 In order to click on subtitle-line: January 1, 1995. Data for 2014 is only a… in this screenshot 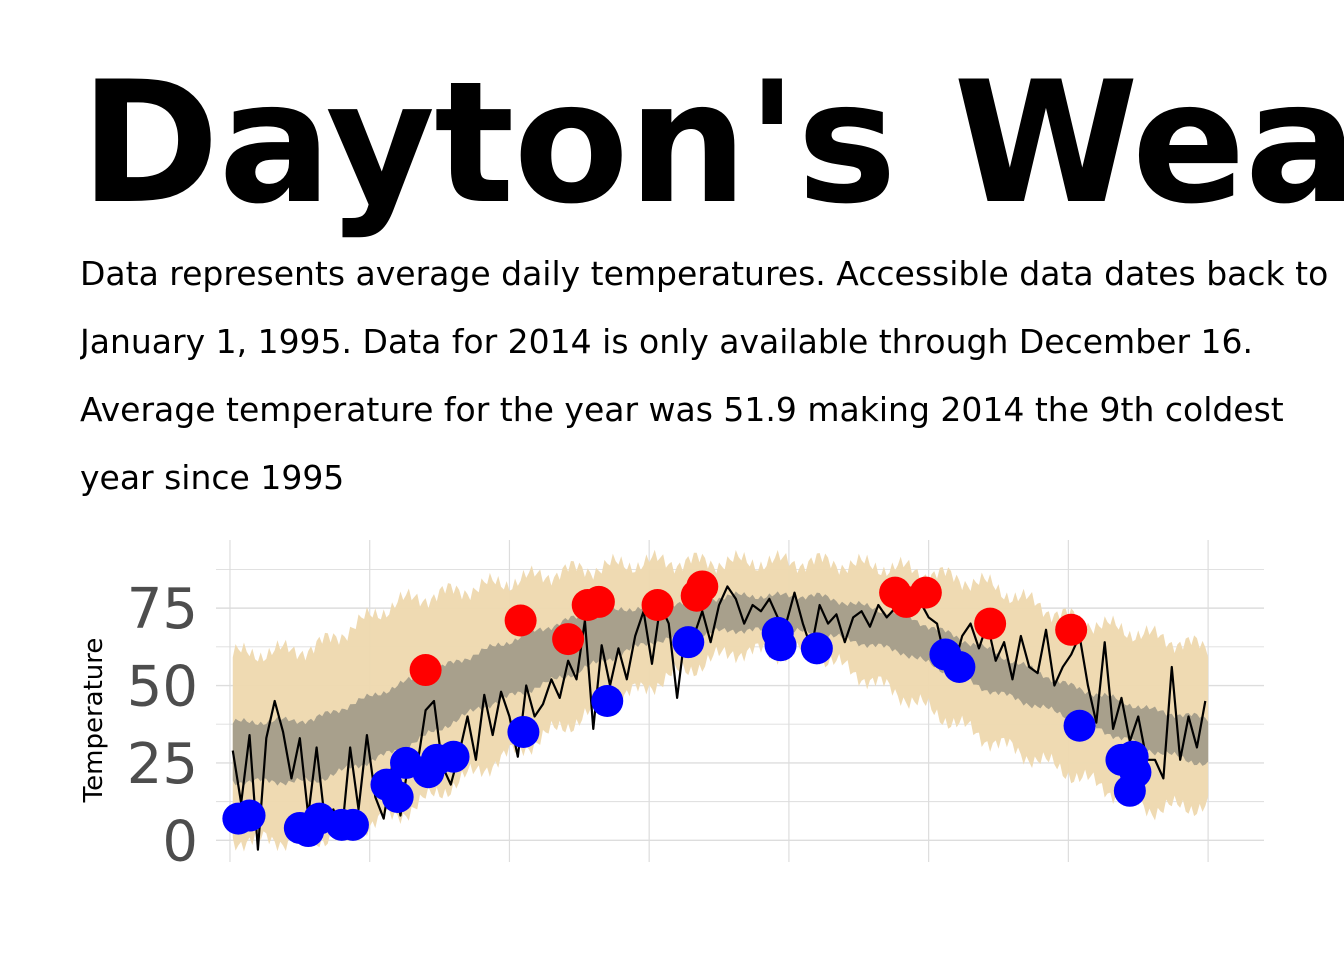, I will do `click(666, 341)`.